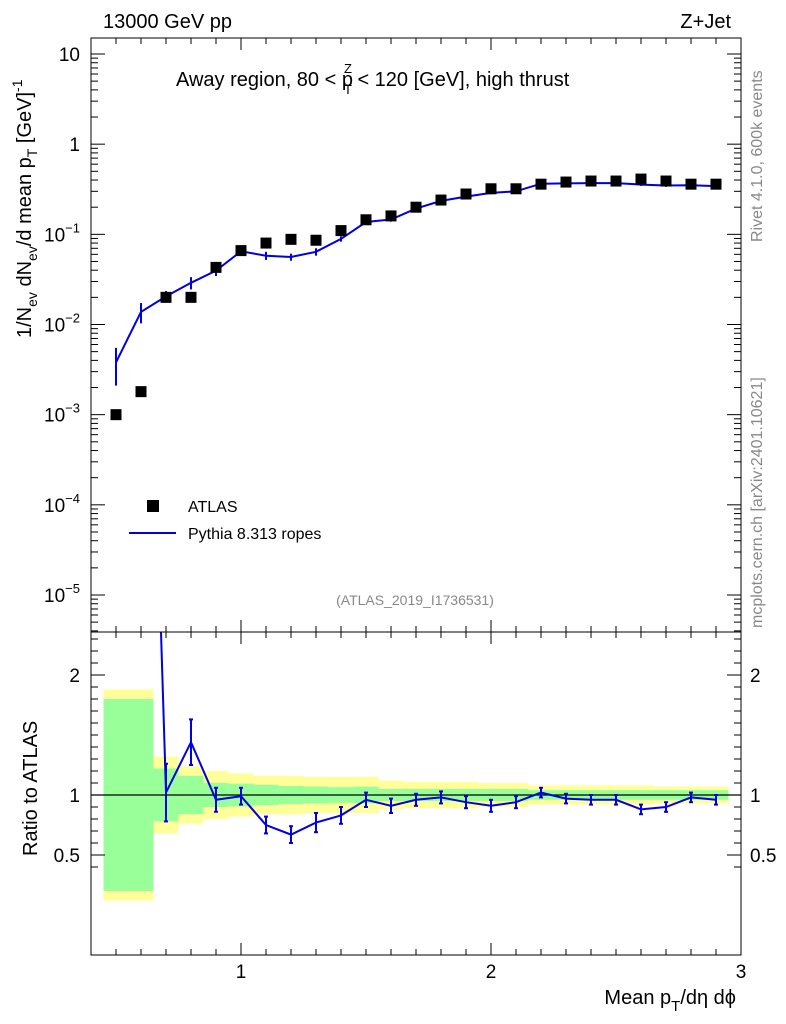 Image resolution: width=786 pixels, height=1024 pixels. I want to click on x-tick-label: 1, so click(241, 972).